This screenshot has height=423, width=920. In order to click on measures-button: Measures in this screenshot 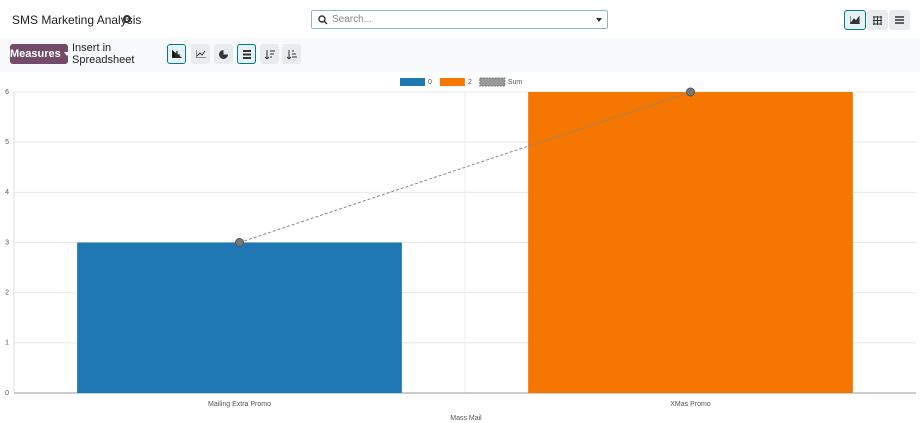, I will do `click(39, 54)`.